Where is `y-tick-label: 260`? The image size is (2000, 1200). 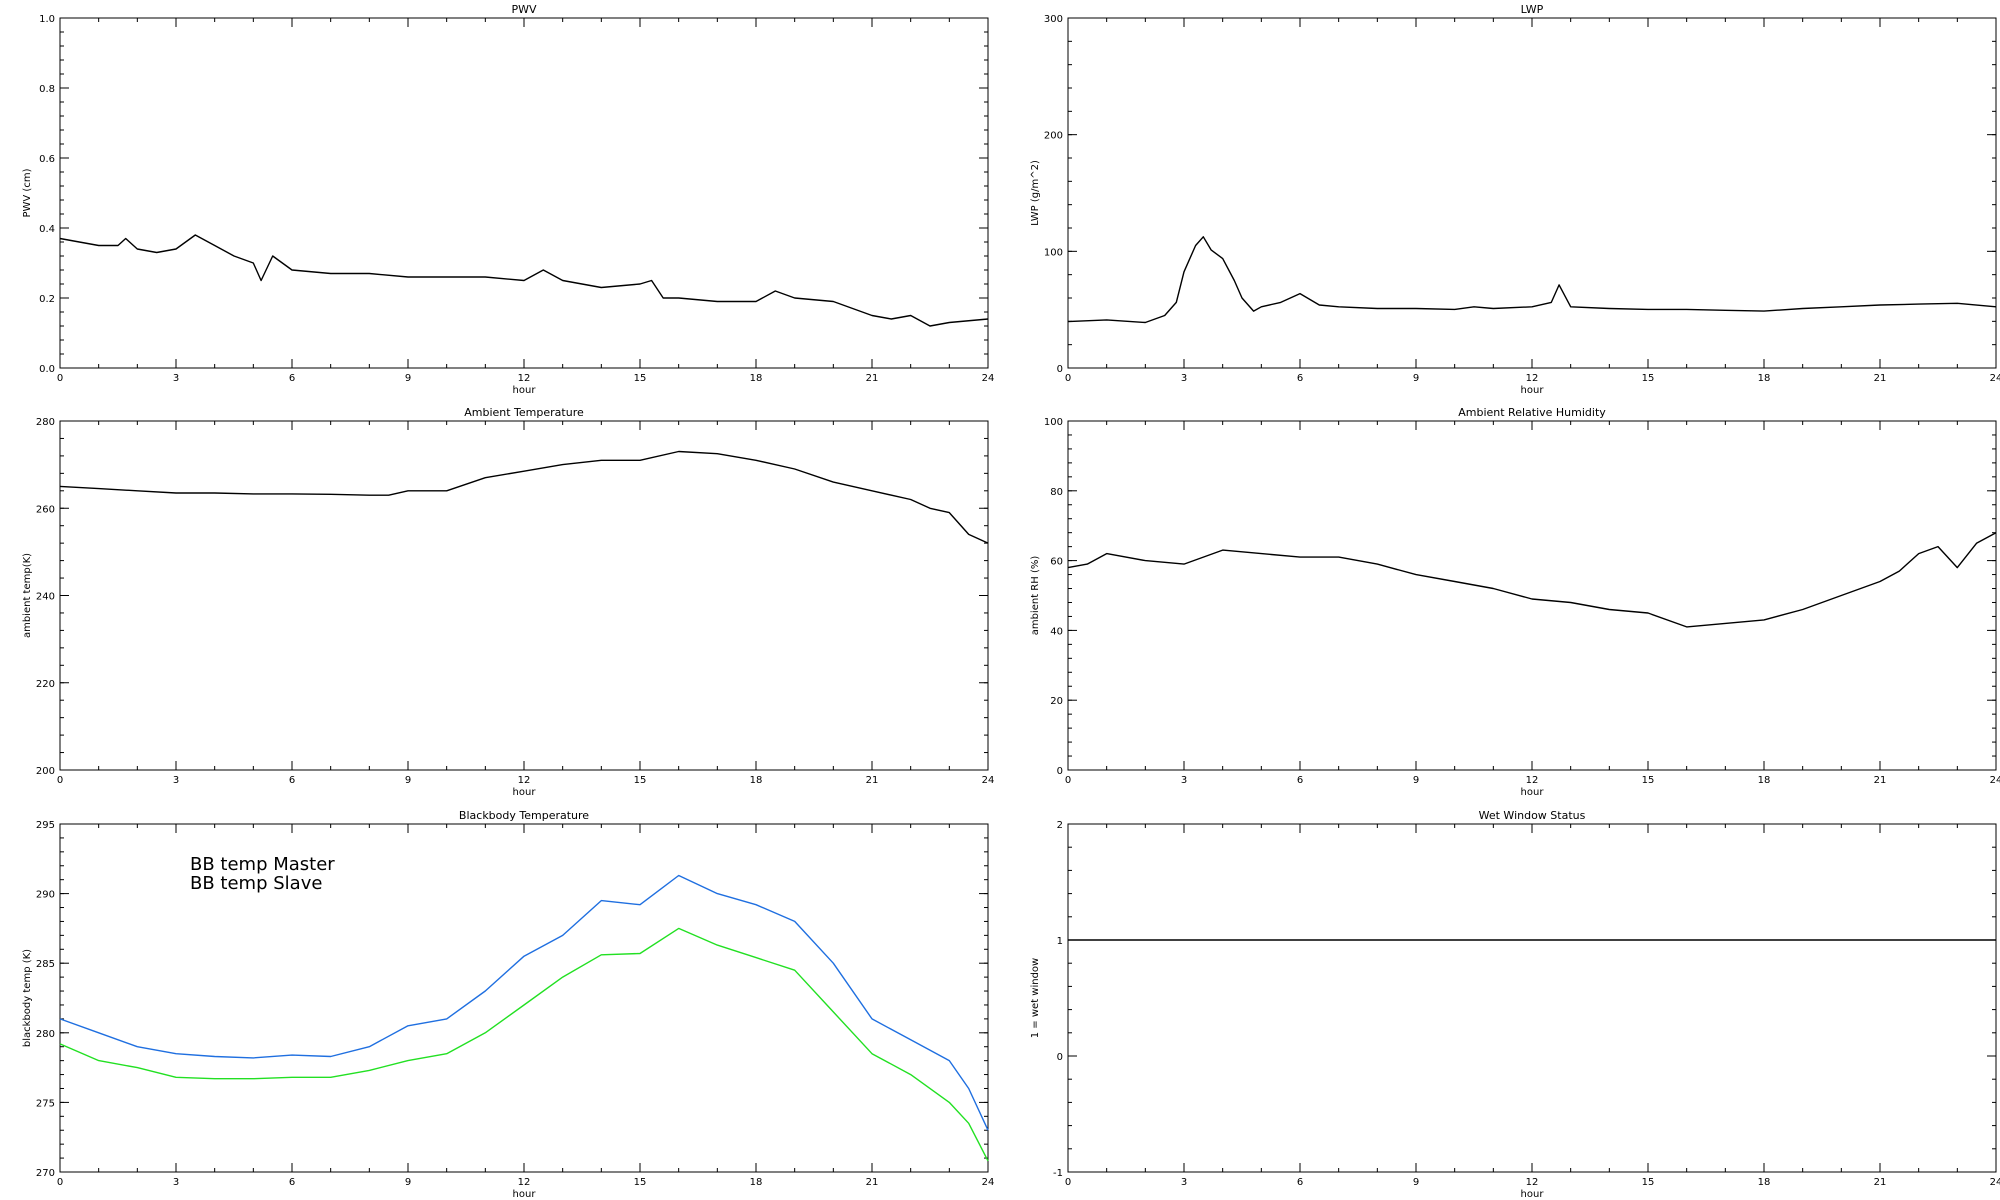
y-tick-label: 260 is located at coordinates (45, 509).